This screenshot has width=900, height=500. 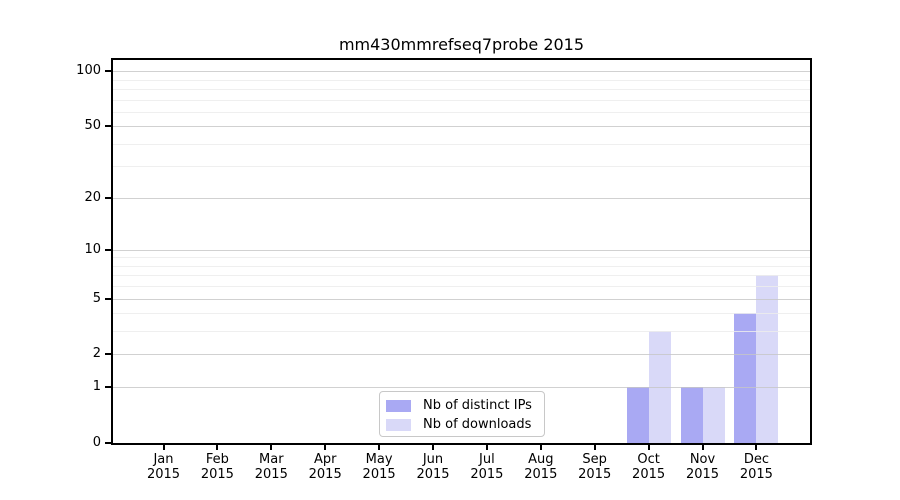 What do you see at coordinates (96, 442) in the screenshot?
I see `y-axis-tick-label: 0` at bounding box center [96, 442].